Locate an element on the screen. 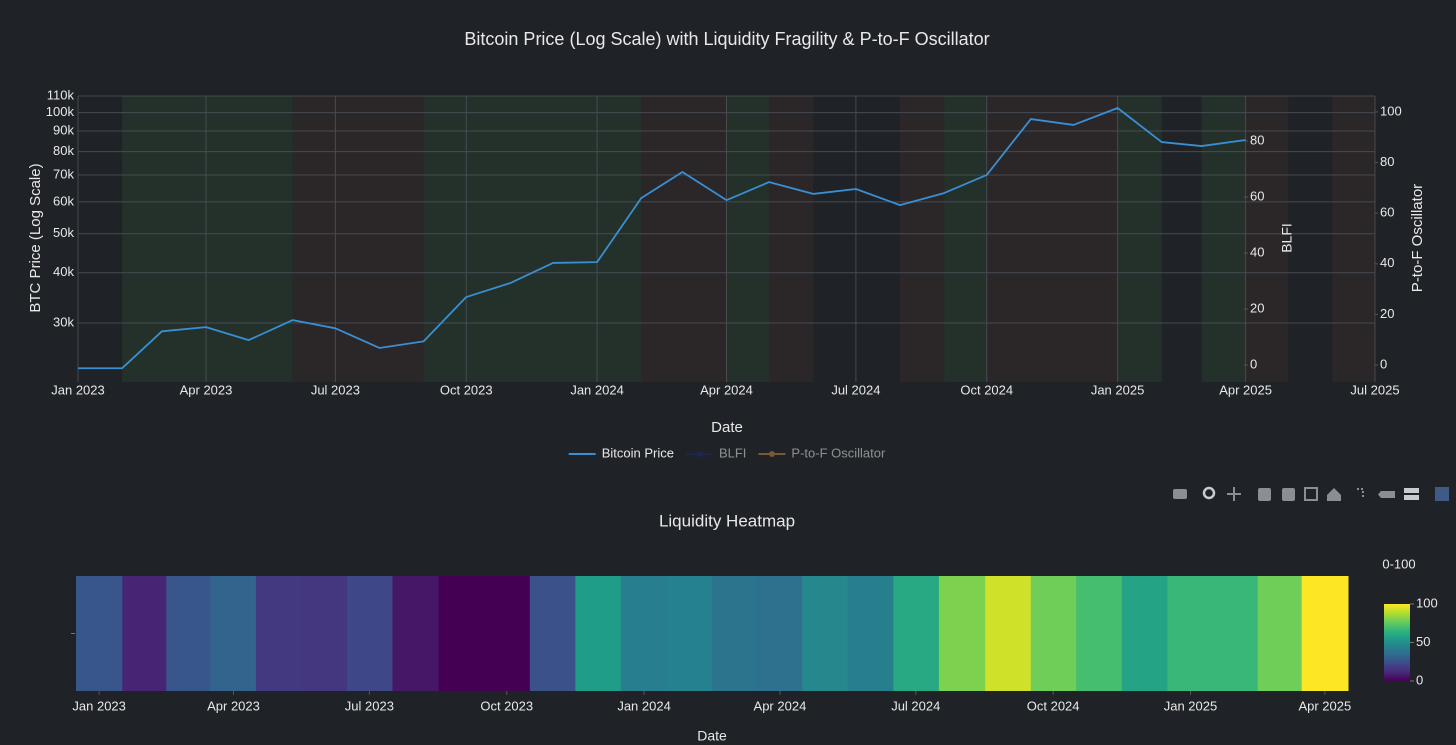 The width and height of the screenshot is (1456, 745). zoom-out-icon is located at coordinates (1288, 494).